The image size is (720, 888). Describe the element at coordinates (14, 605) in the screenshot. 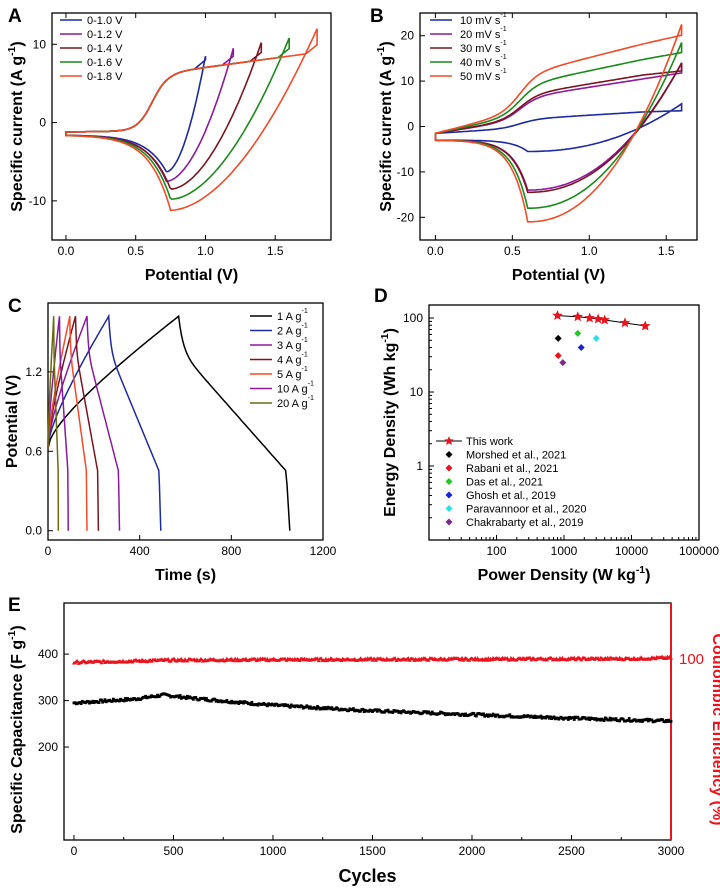

I see `panel-label-e: E` at that location.